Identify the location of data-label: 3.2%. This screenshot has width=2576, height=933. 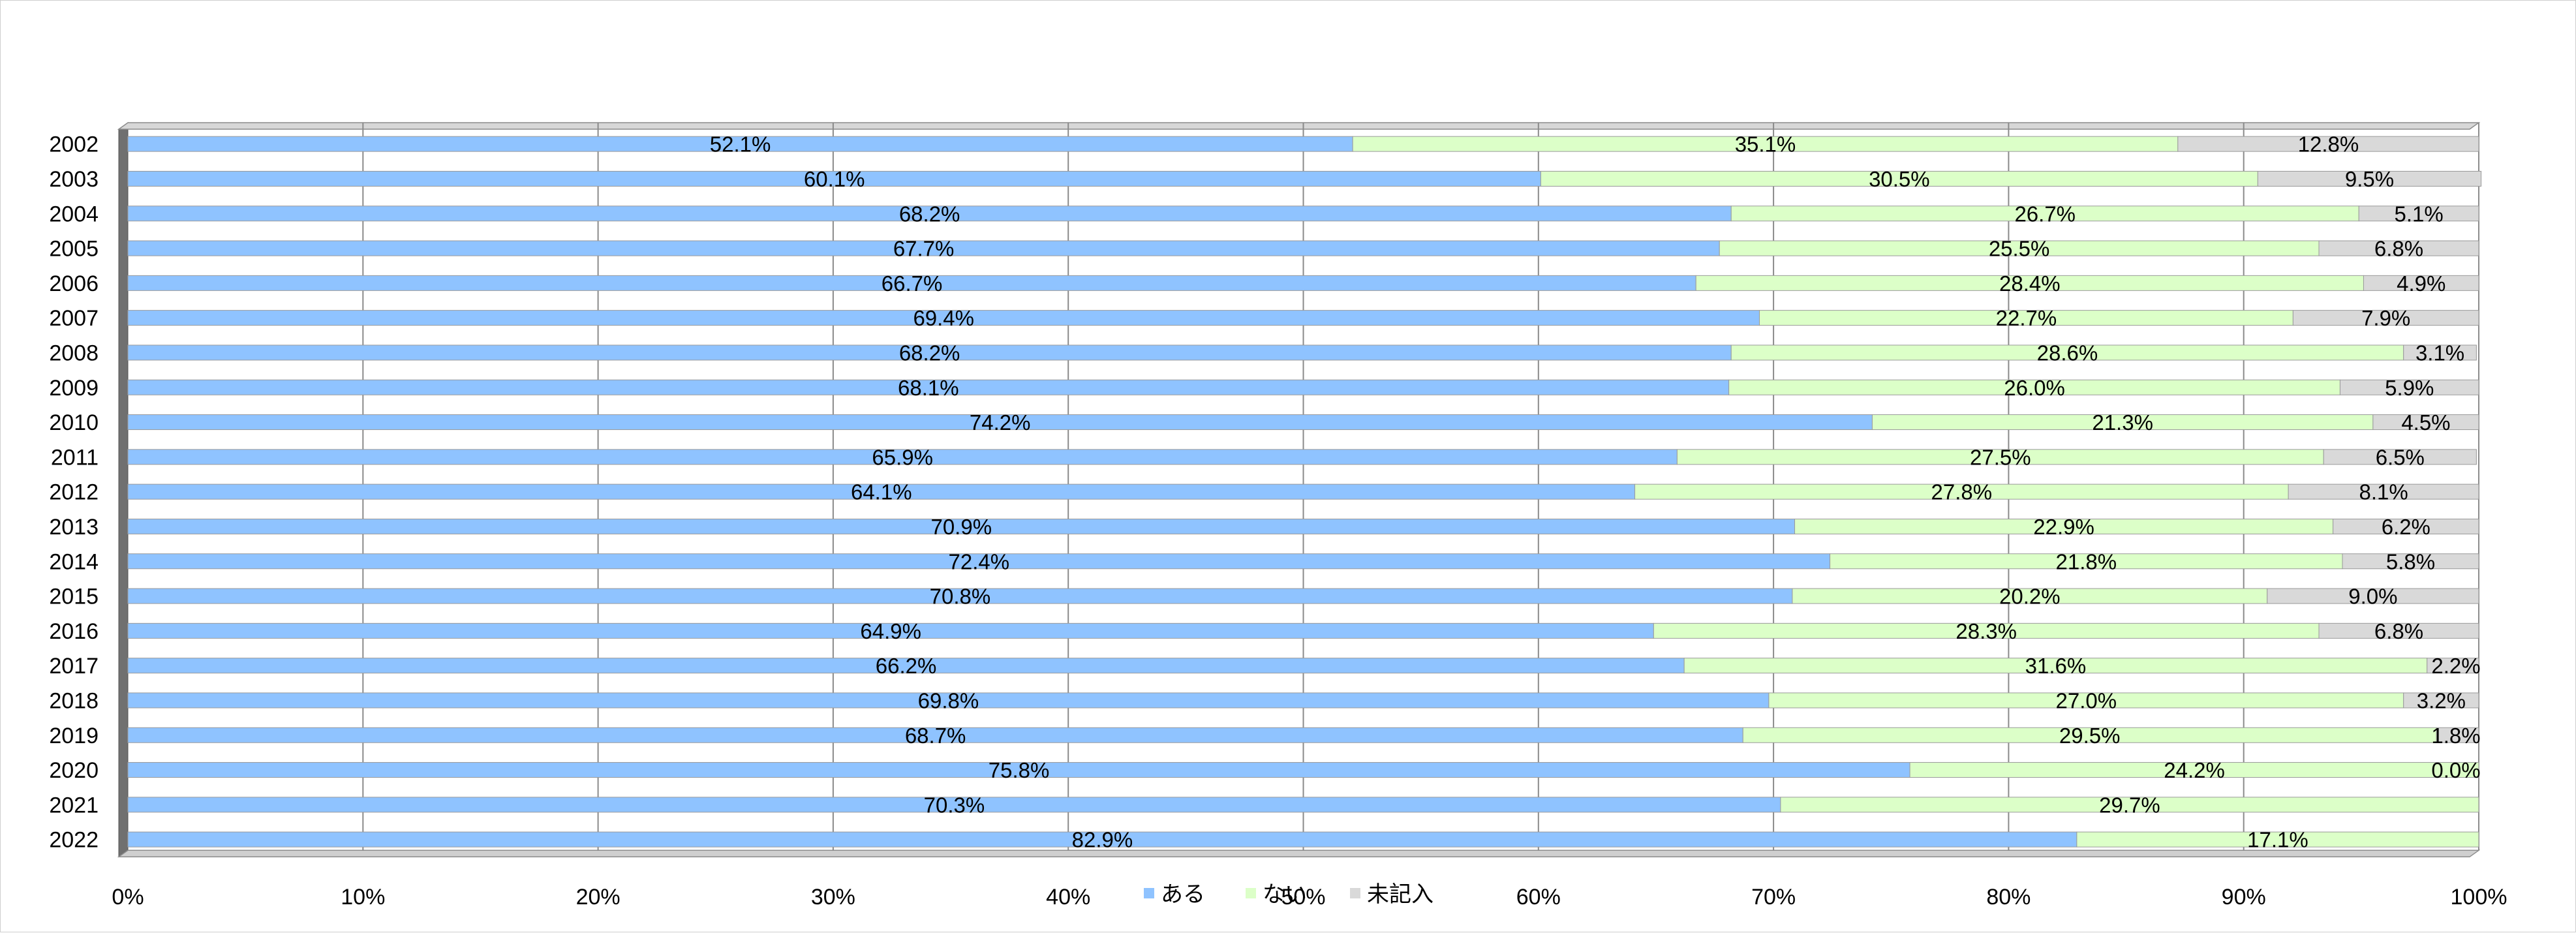
(2441, 700).